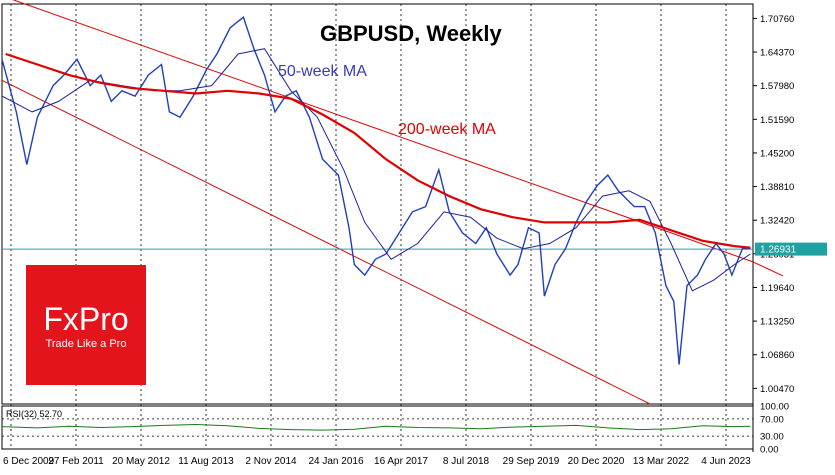 The width and height of the screenshot is (835, 475). I want to click on rsi-tick-label: 100.00, so click(774, 407).